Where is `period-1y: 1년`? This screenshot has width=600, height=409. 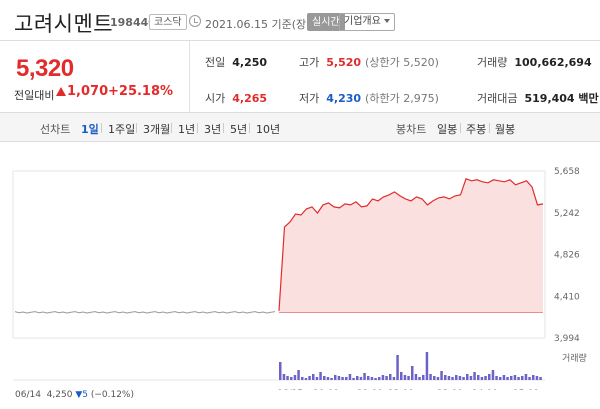 period-1y: 1년 is located at coordinates (187, 129).